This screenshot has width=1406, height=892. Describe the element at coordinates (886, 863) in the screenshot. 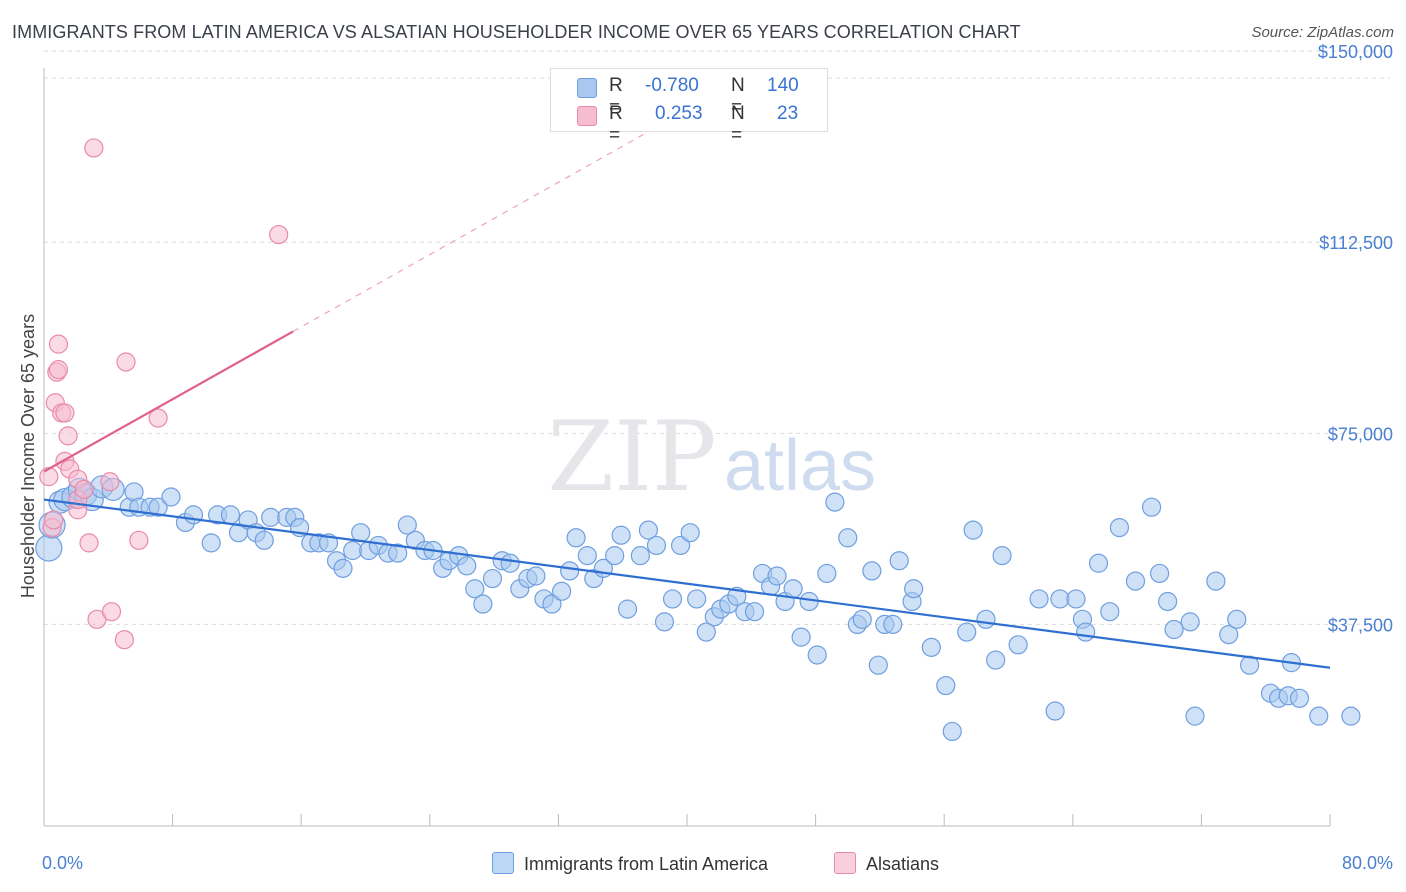

I see `bottom-legend-alsatians: Alsatians` at that location.